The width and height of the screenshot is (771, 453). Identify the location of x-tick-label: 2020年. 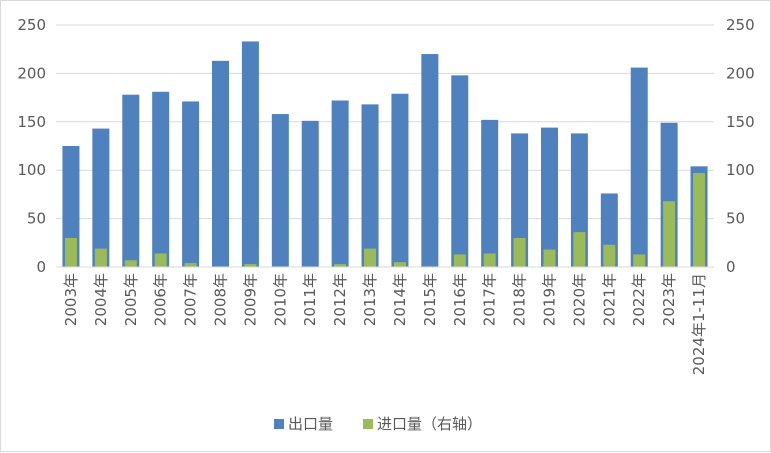
(579, 299).